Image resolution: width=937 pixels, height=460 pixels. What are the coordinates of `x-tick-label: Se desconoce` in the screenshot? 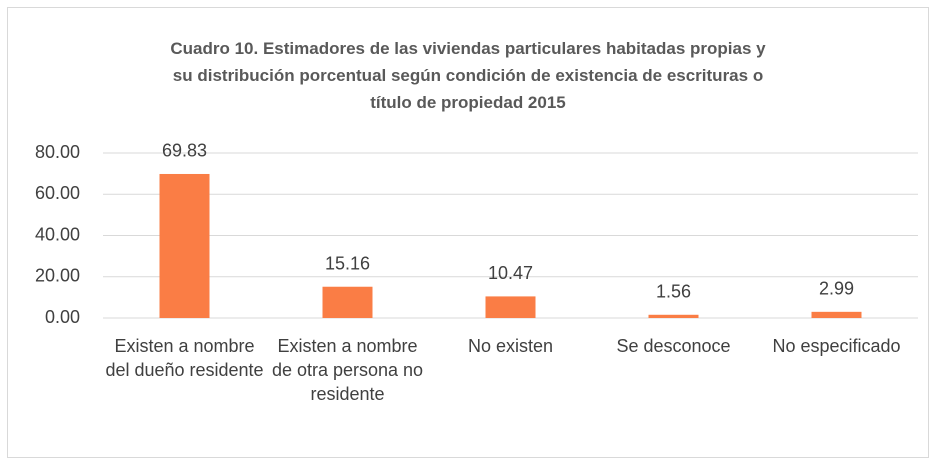 It's located at (673, 346).